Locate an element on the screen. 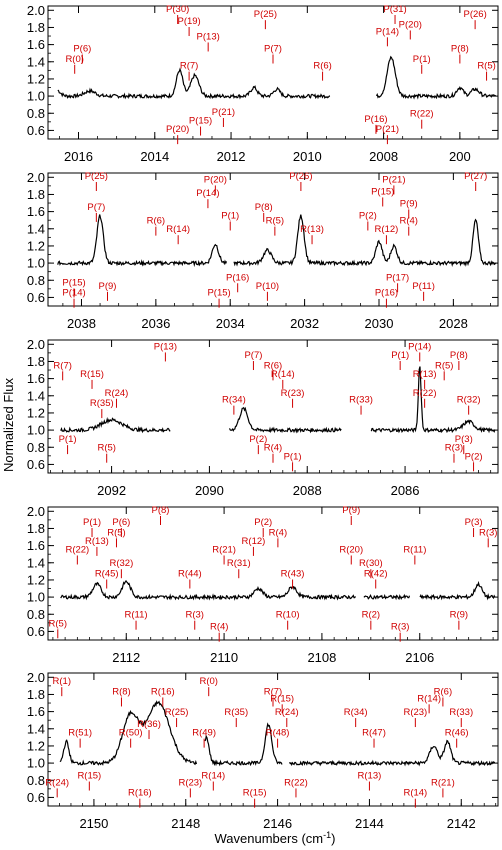  line-id-label: P(13) is located at coordinates (208, 36).